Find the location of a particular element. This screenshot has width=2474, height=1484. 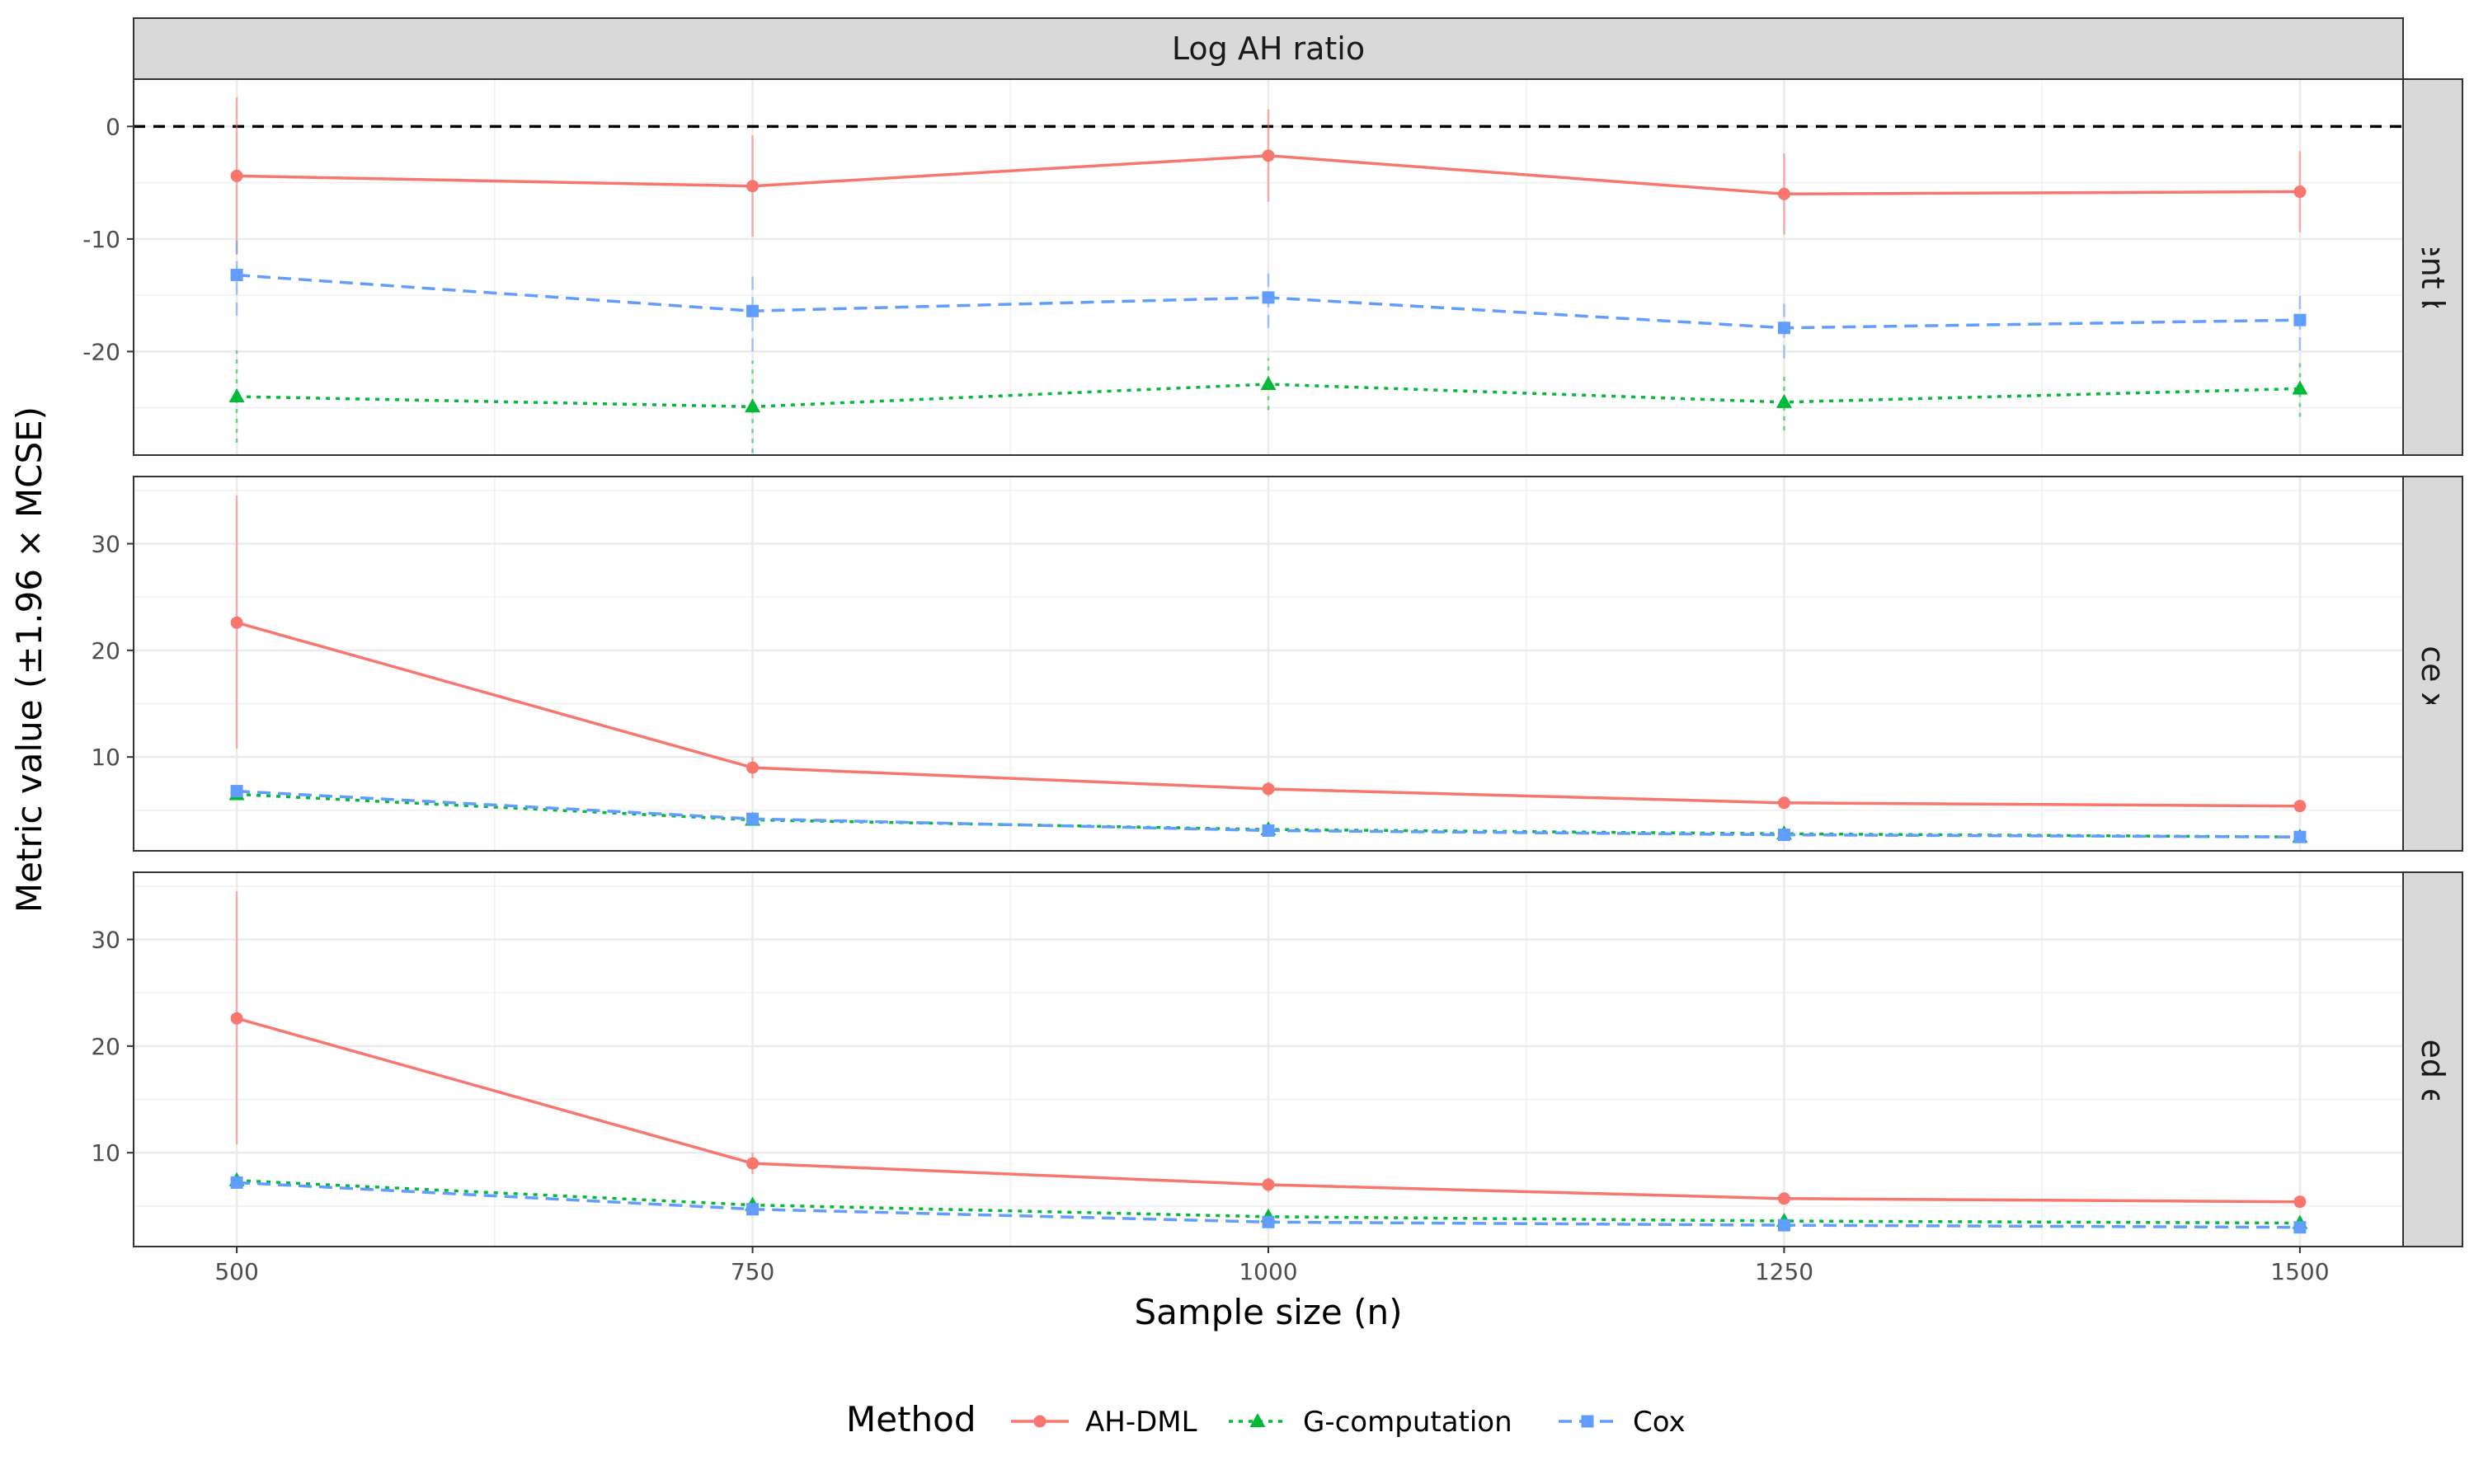

facet-title-strip is located at coordinates (1268, 48).